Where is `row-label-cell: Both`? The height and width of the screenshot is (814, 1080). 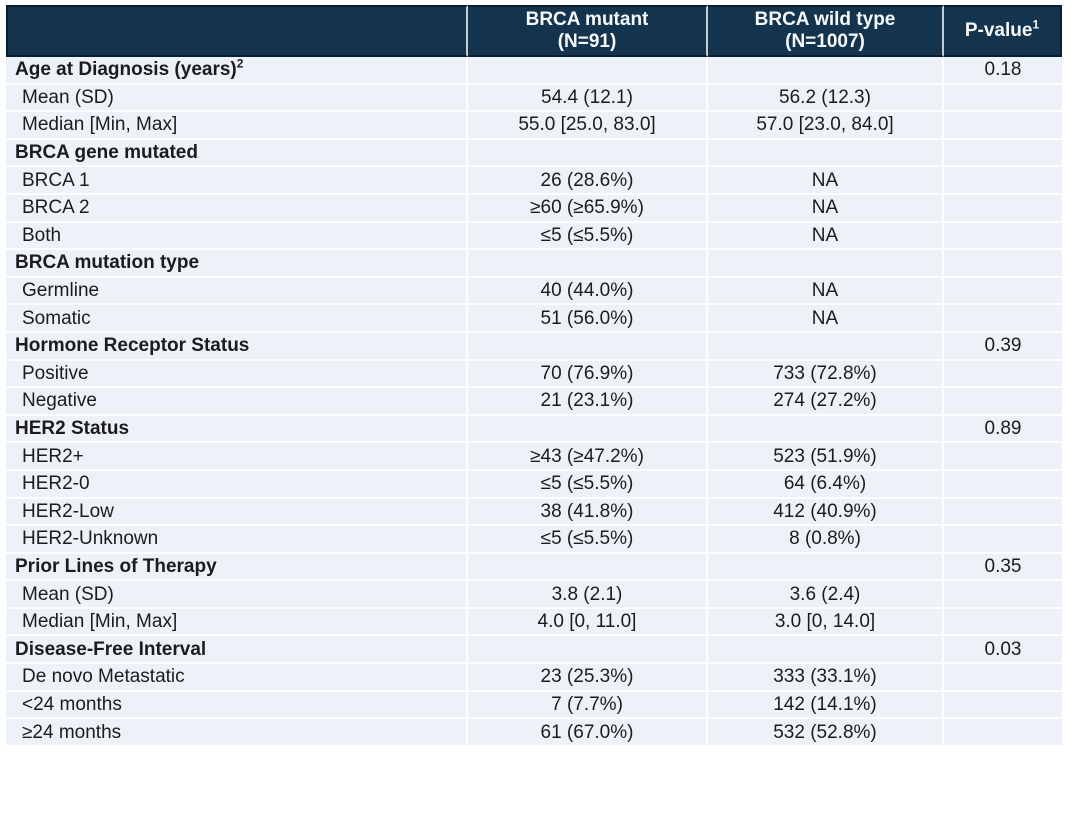 row-label-cell: Both is located at coordinates (237, 236).